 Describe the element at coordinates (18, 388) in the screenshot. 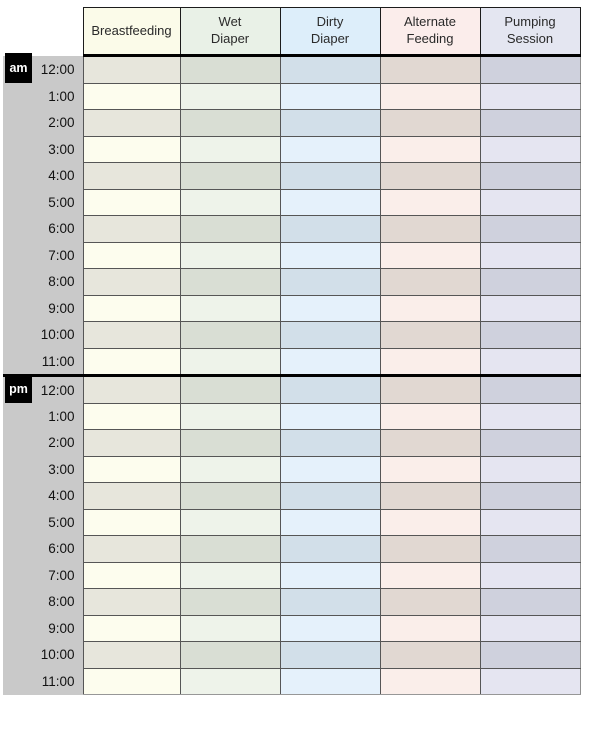

I see `meridiem-badge: pm` at that location.